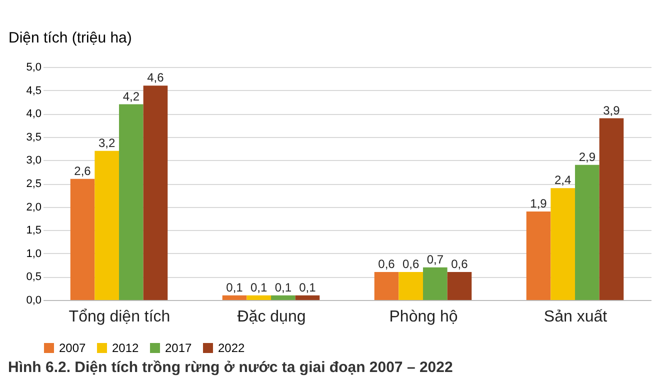 Image resolution: width=663 pixels, height=381 pixels. Describe the element at coordinates (107, 143) in the screenshot. I see `data-label: 3,2` at that location.